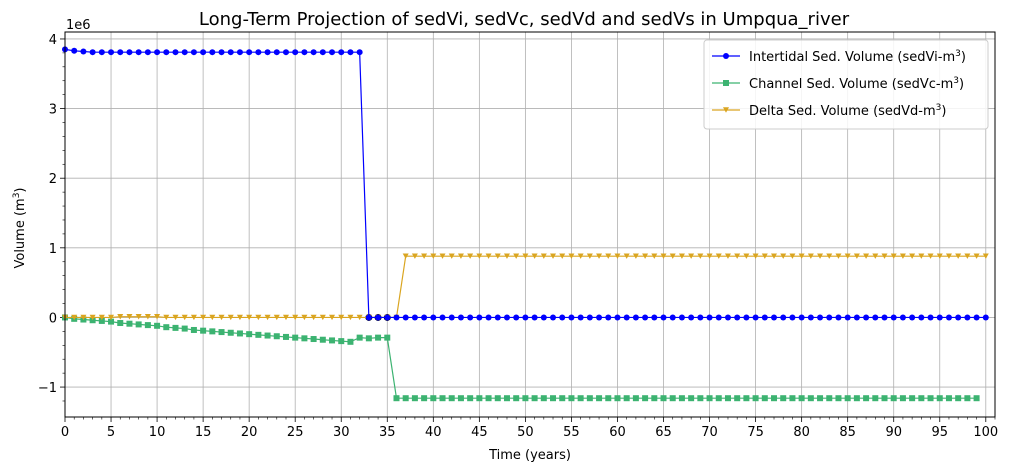 This screenshot has width=1009, height=471. I want to click on legend-item: Delta Sed. Volume (sedVd-m3), so click(829, 111).